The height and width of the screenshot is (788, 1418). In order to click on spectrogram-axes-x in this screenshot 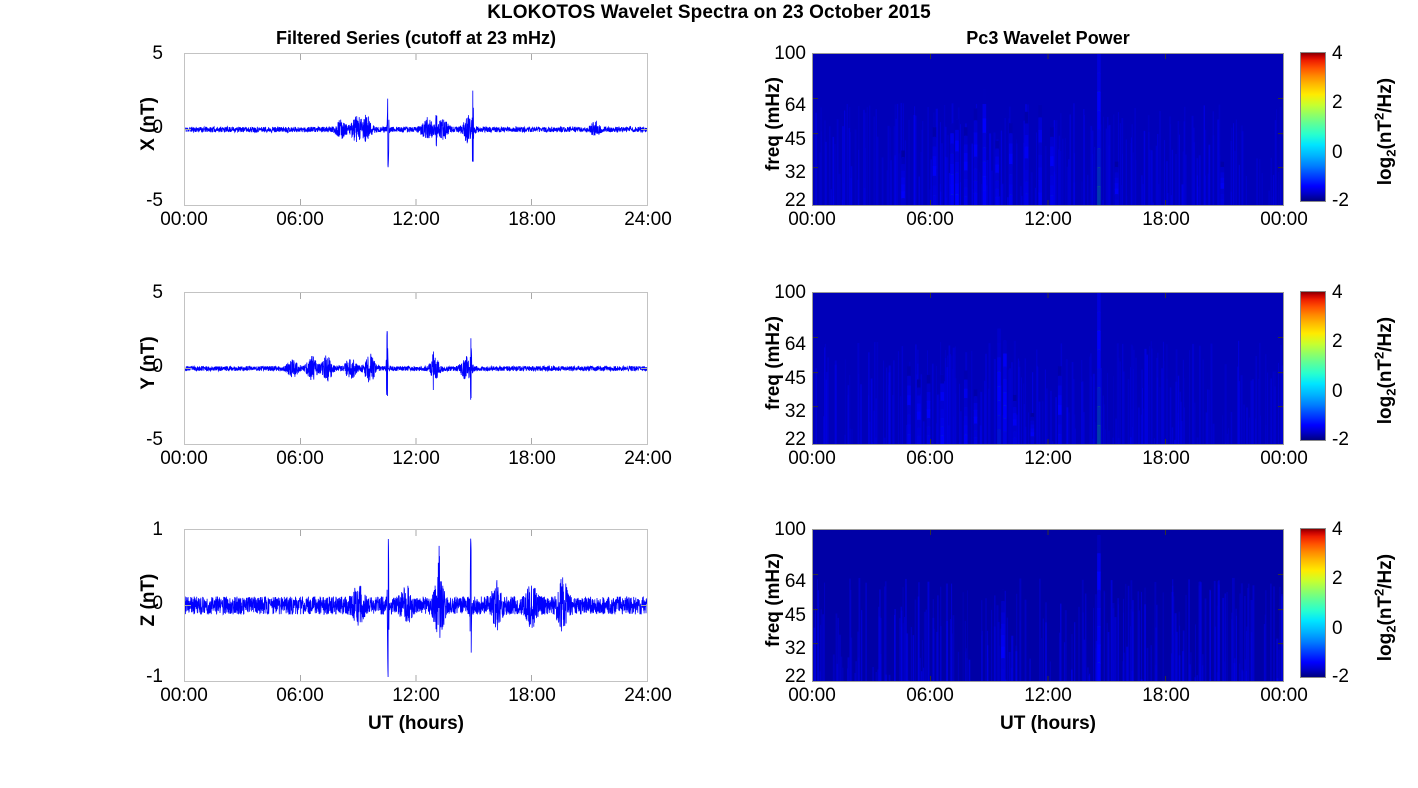, I will do `click(1048, 129)`.